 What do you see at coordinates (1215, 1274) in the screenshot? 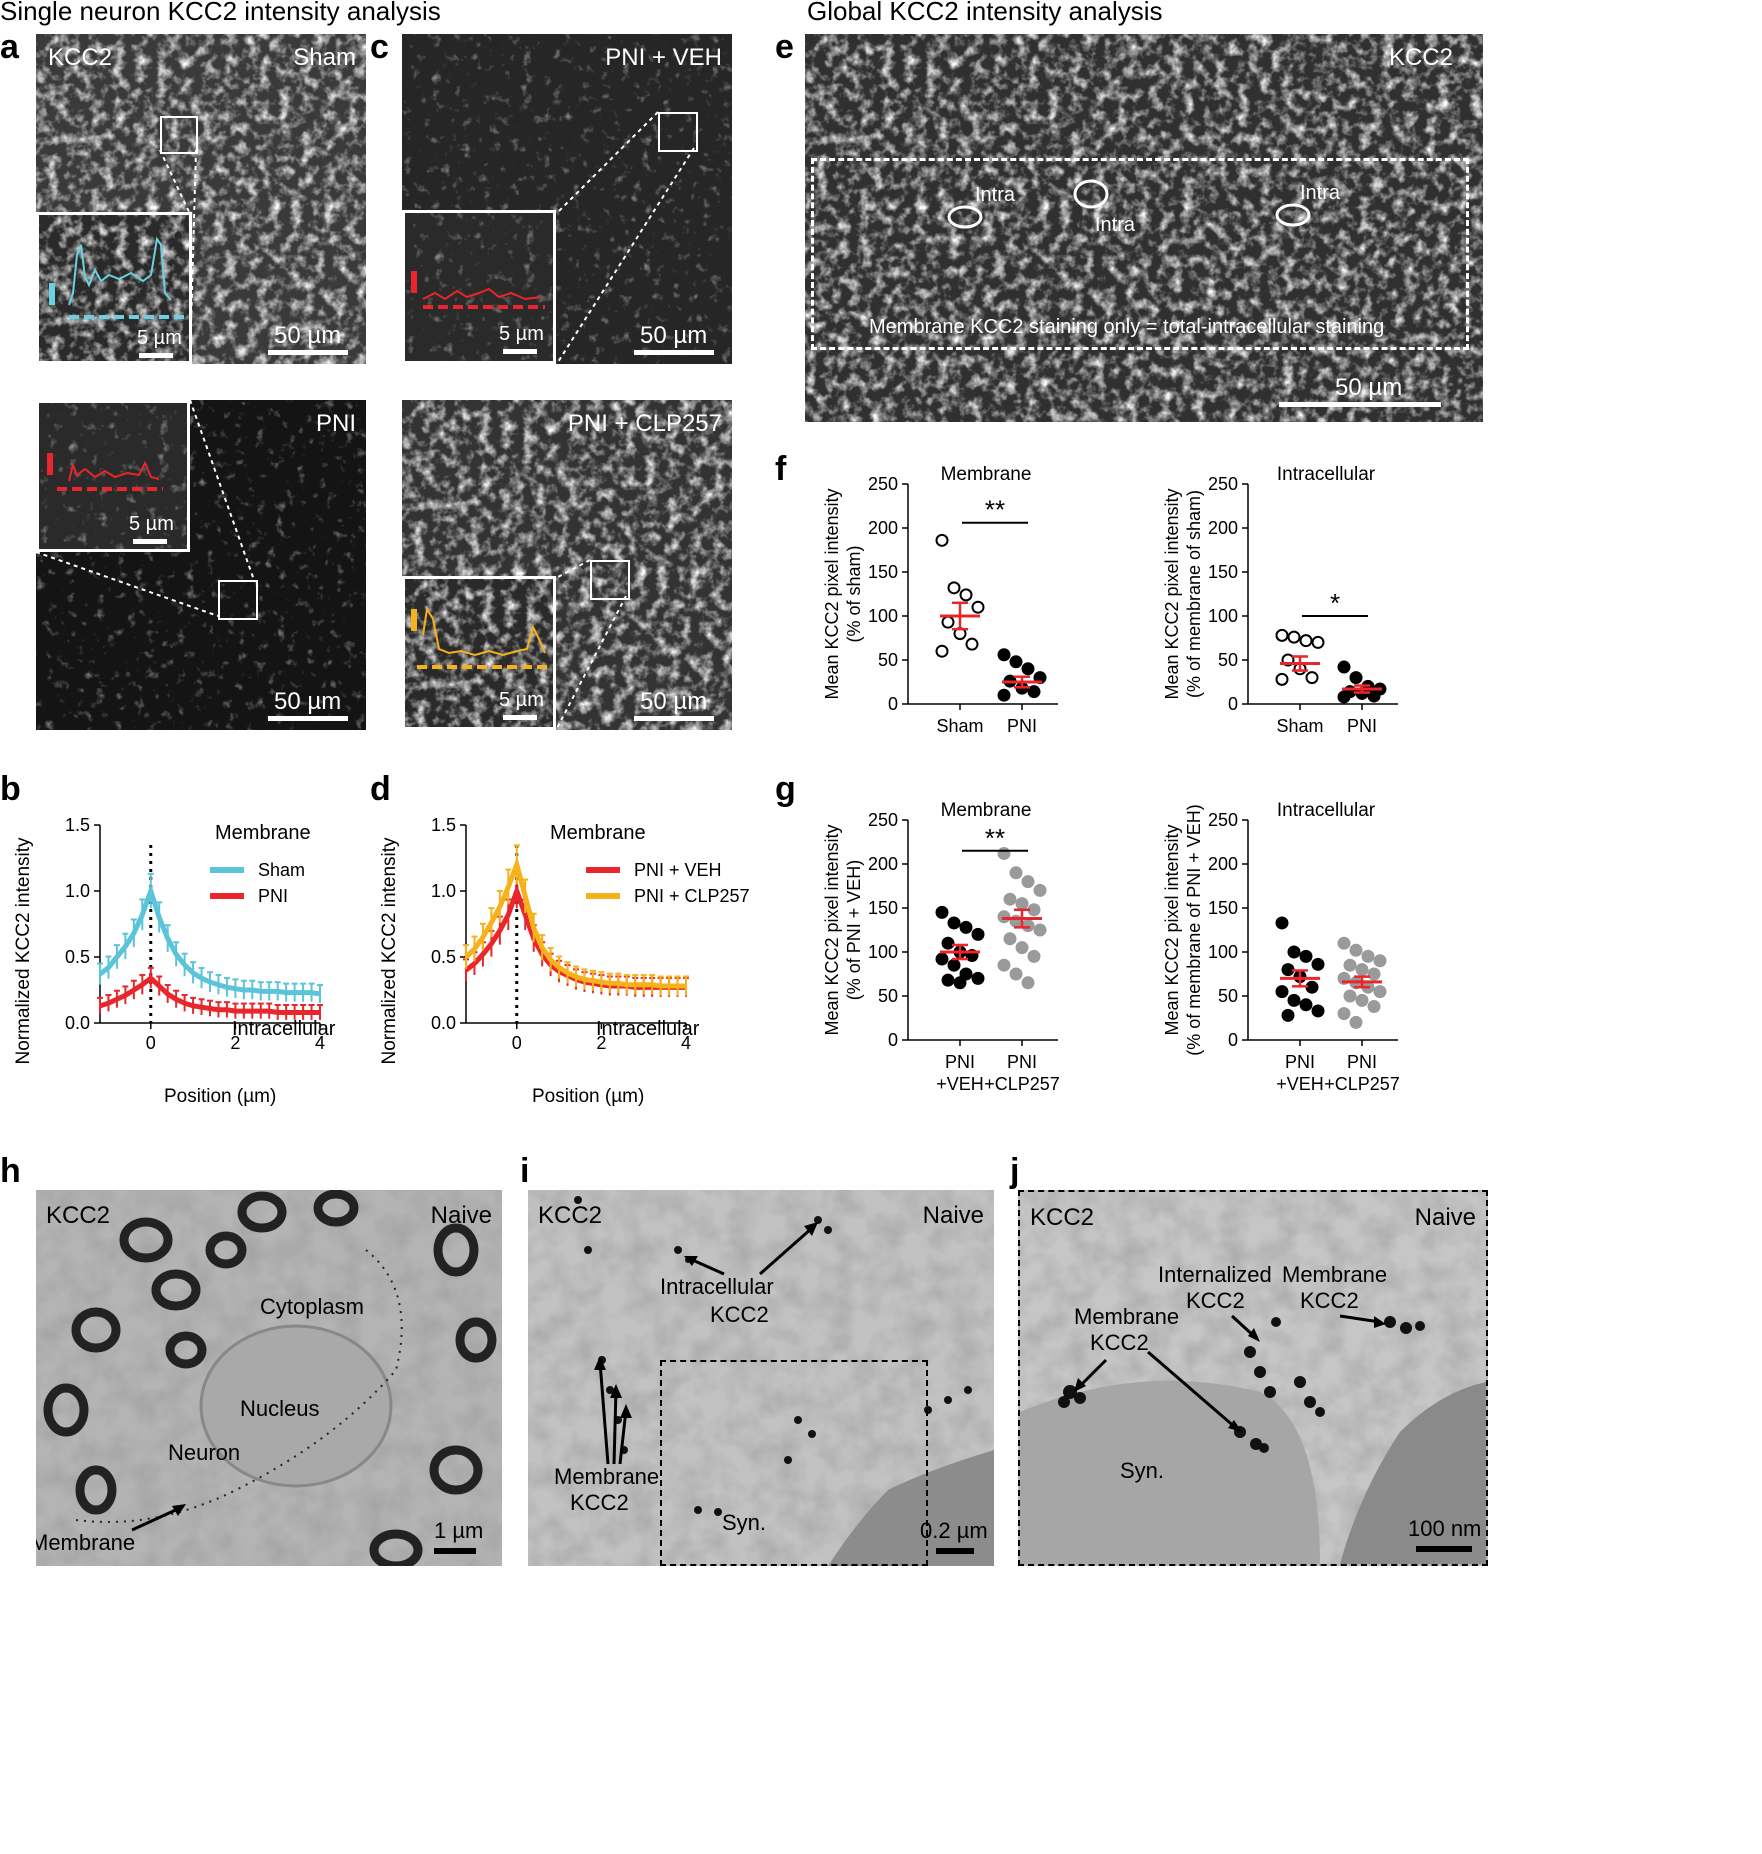
I see `em-label-internalized: Internalized` at bounding box center [1215, 1274].